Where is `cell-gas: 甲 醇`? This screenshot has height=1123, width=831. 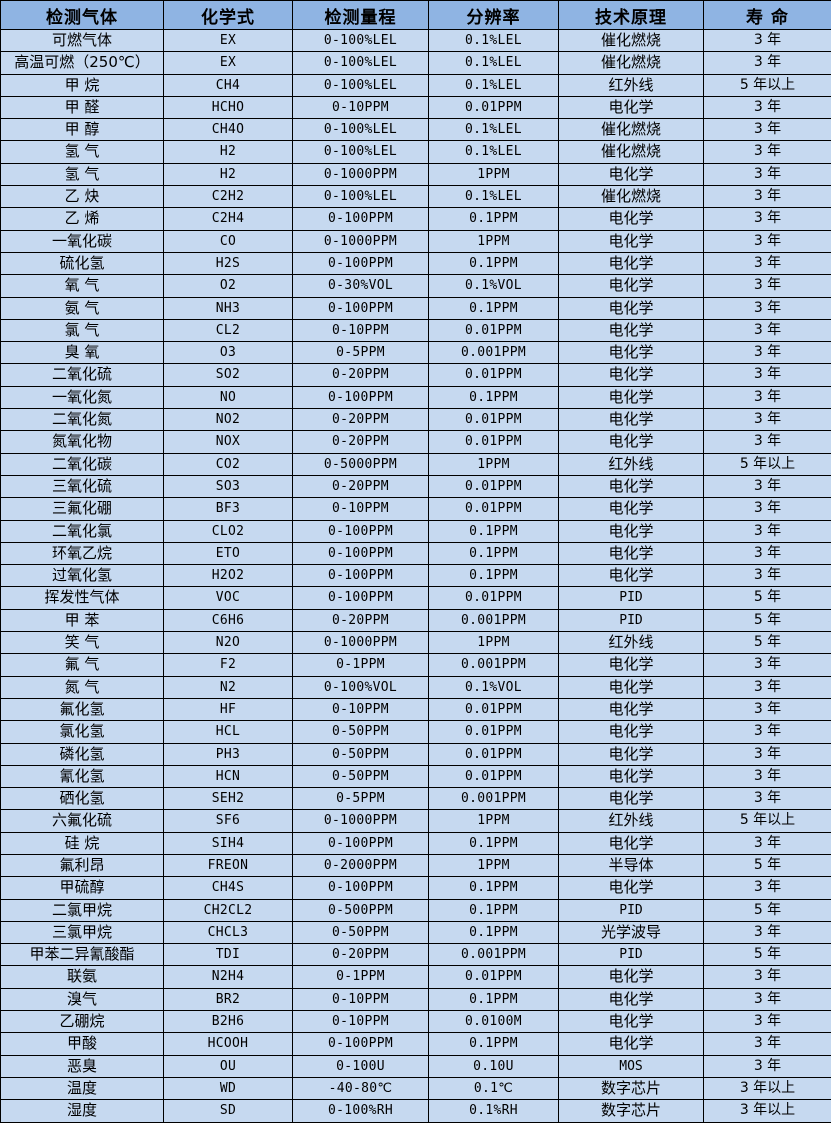 cell-gas: 甲 醇 is located at coordinates (82, 130).